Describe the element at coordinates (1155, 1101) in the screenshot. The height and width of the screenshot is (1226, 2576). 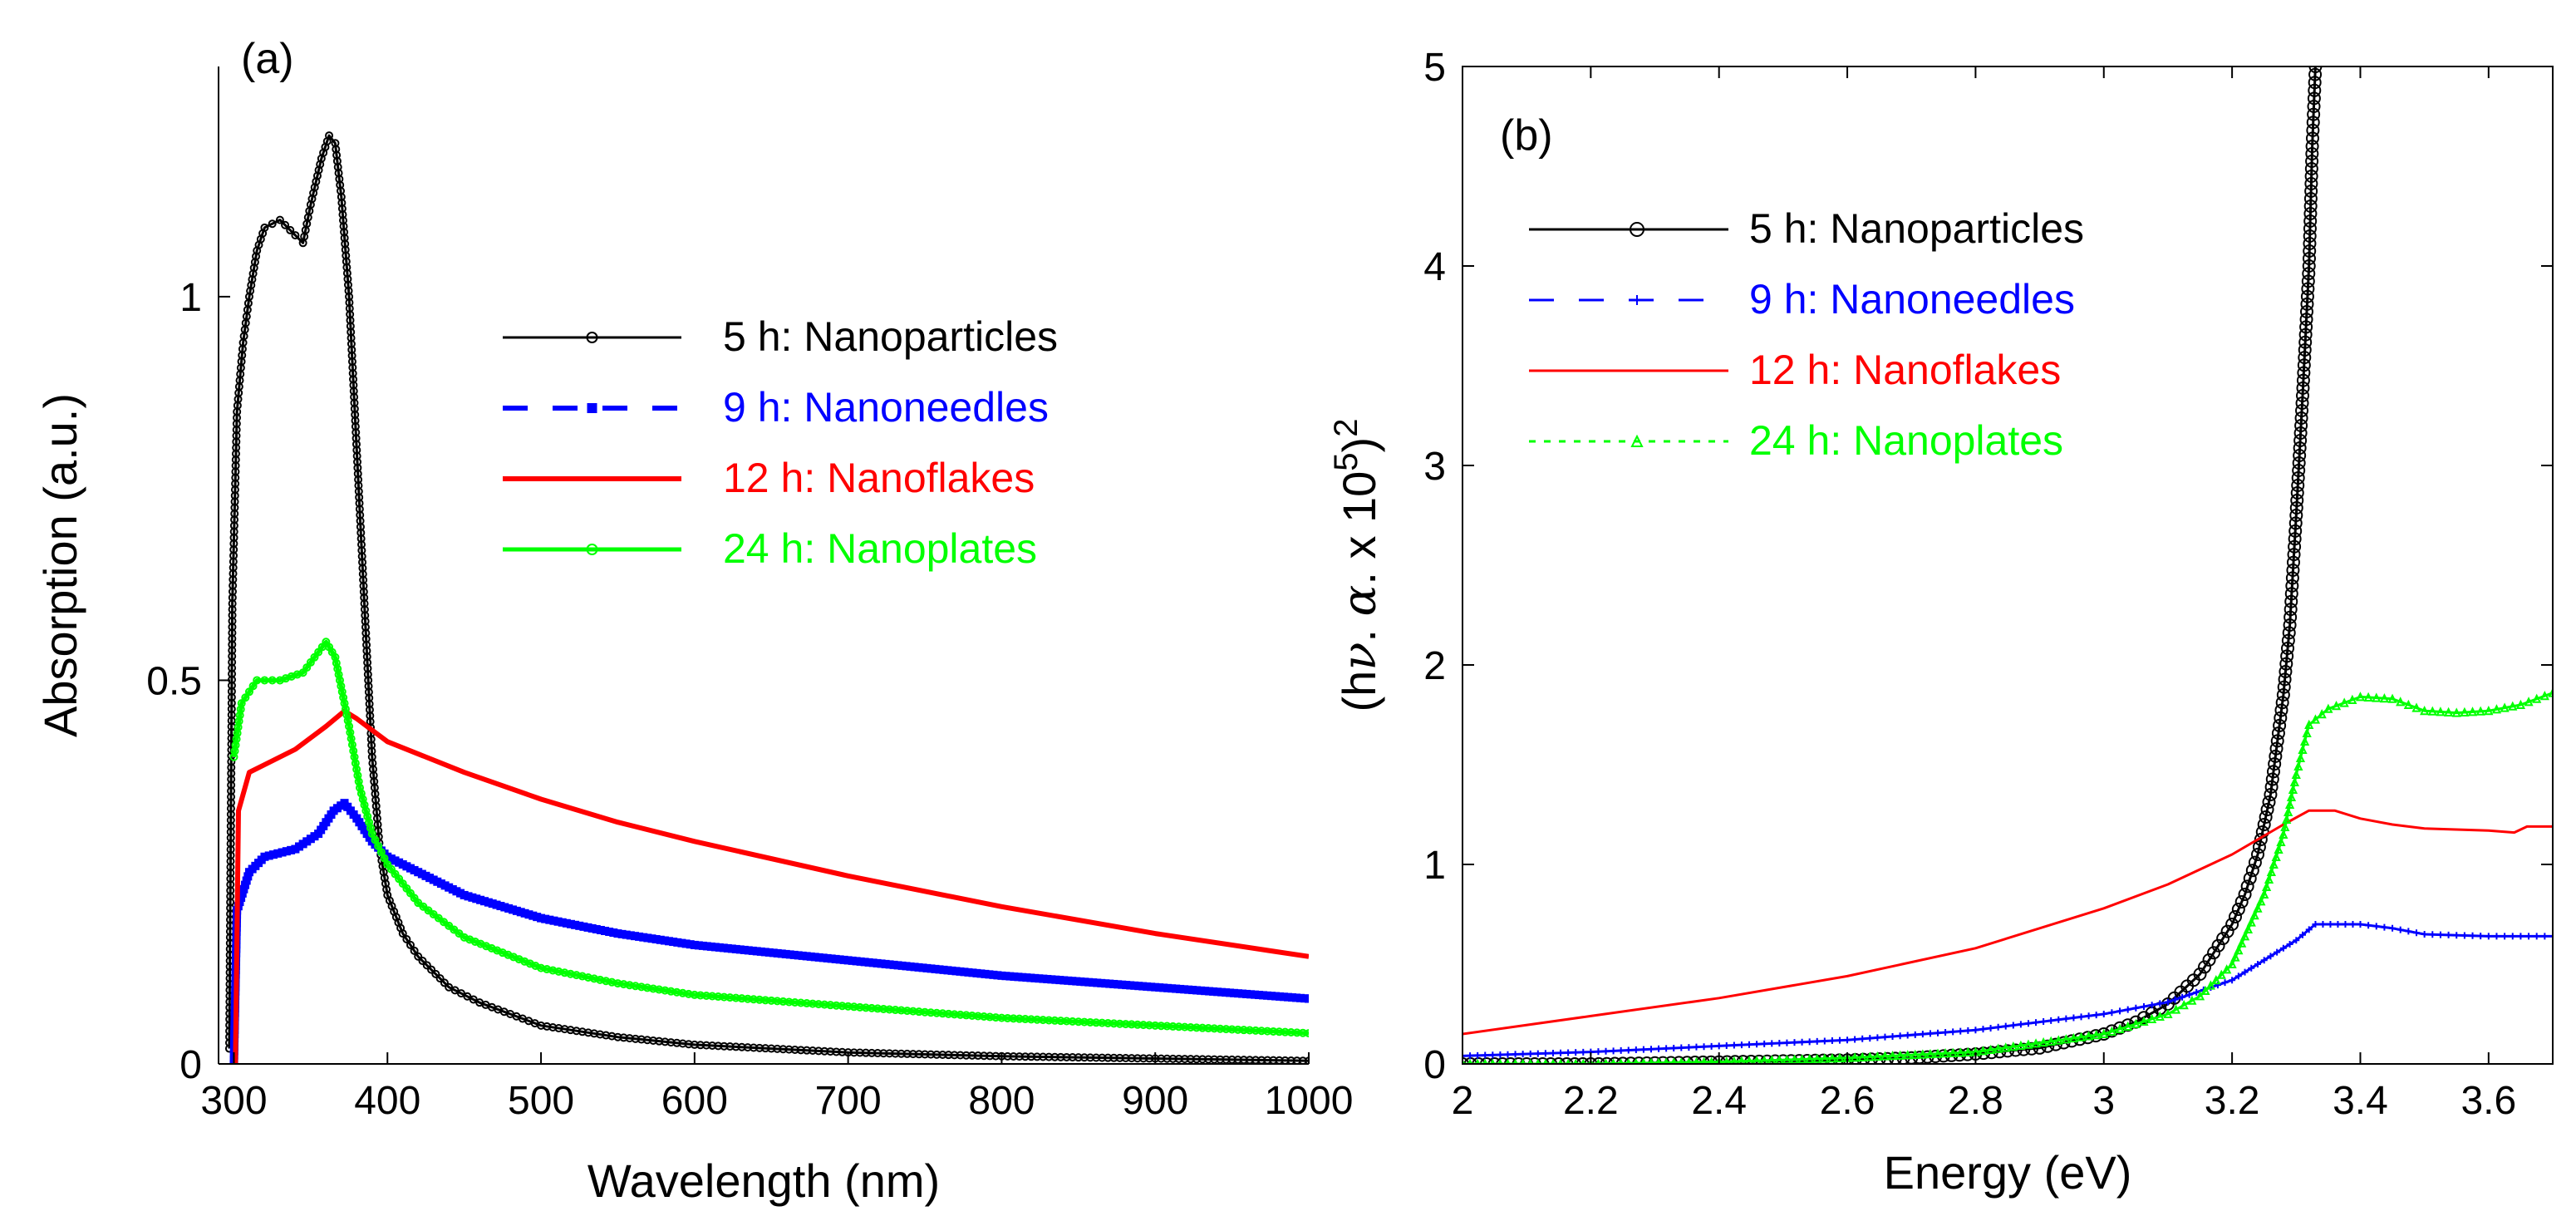
I see `x-tick-label-a: 900` at that location.